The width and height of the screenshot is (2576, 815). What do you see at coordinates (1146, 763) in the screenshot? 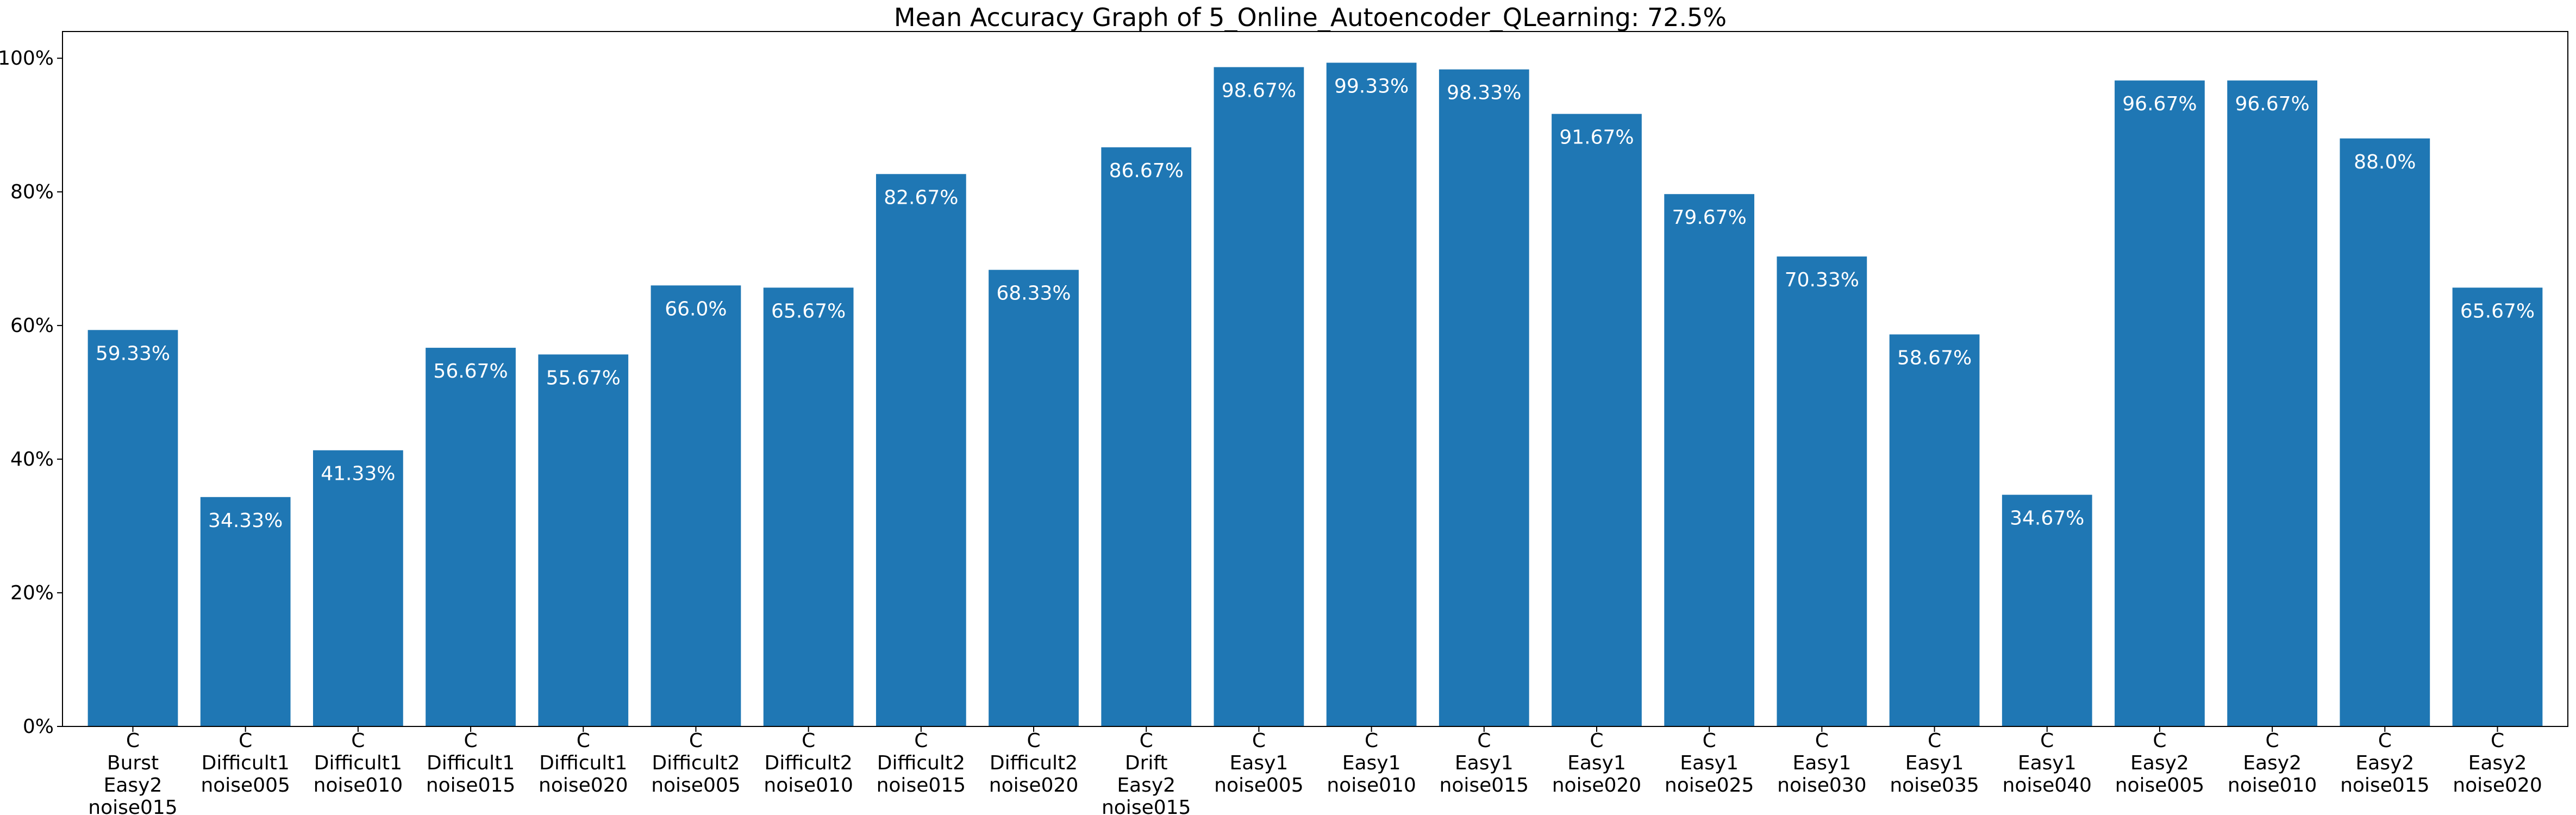
I see `x-tick-label-line: Drift` at bounding box center [1146, 763].